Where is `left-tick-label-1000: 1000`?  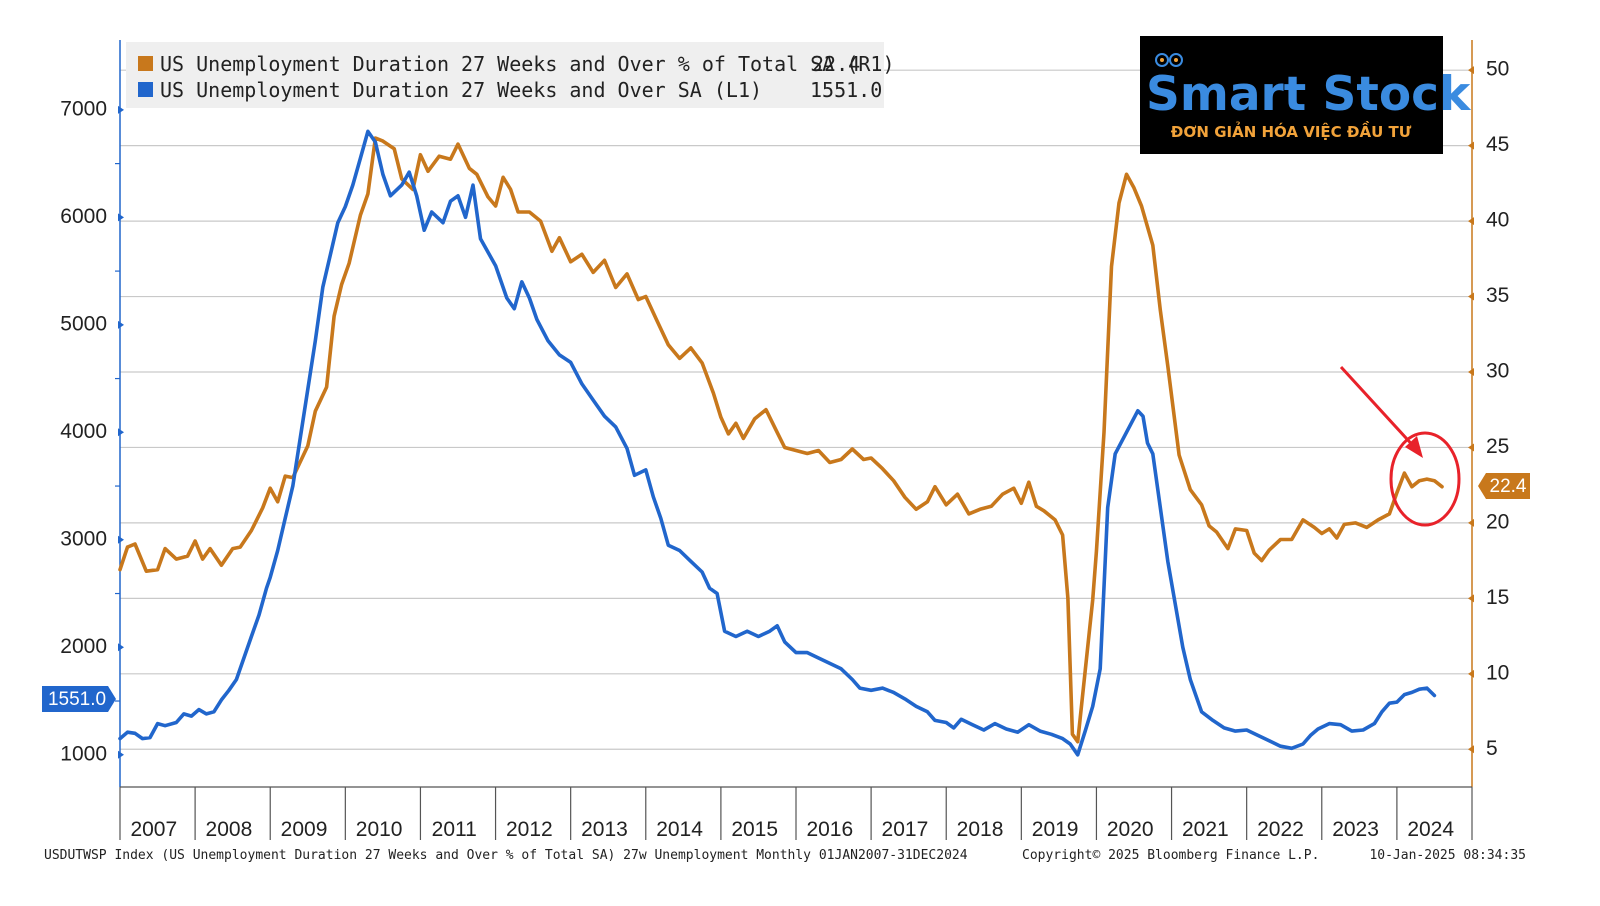
left-tick-label-1000: 1000 is located at coordinates (83, 753).